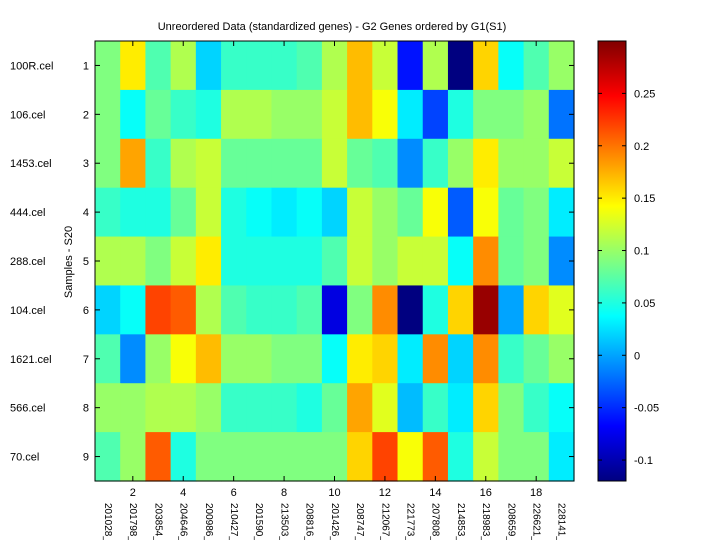  I want to click on x-tick-label: 10, so click(334, 493).